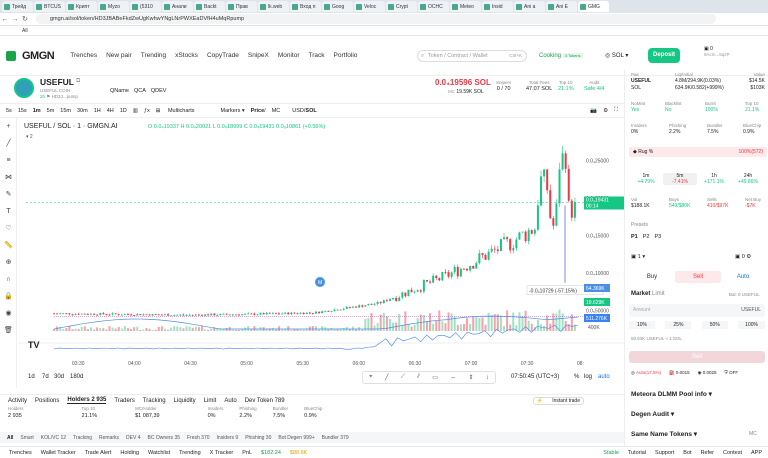 This screenshot has height=458, width=768. Describe the element at coordinates (29, 137) in the screenshot. I see `indicator-toggle: ▾ 2` at that location.